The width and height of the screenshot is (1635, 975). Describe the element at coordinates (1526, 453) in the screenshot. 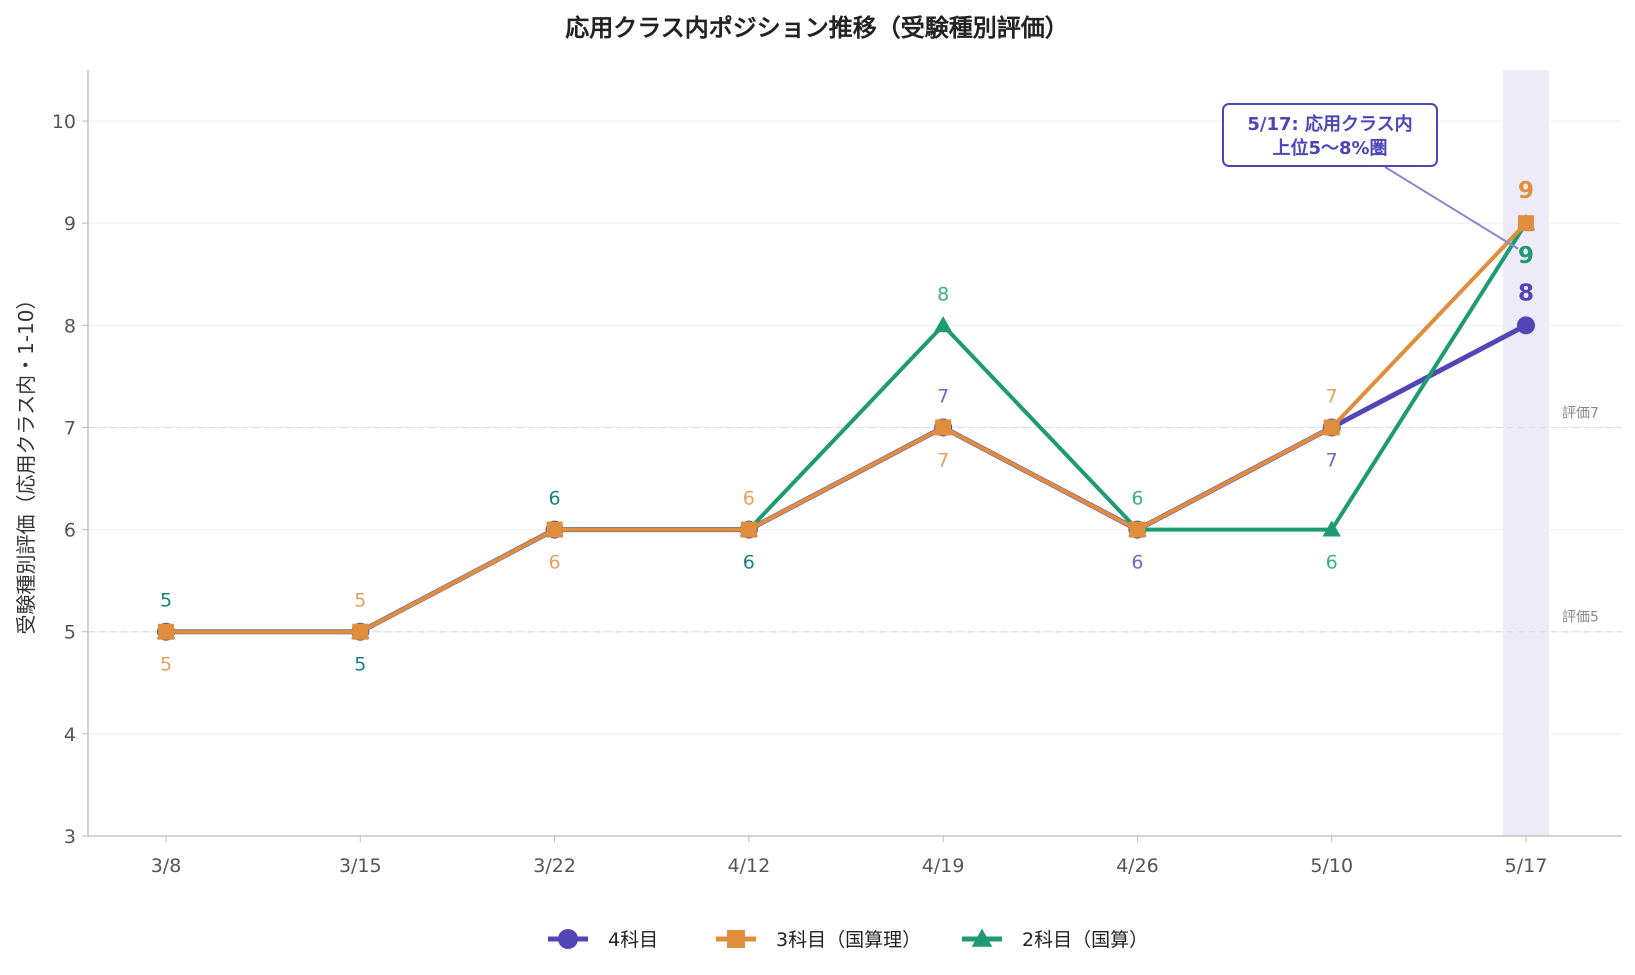

I see `highlight-band` at that location.